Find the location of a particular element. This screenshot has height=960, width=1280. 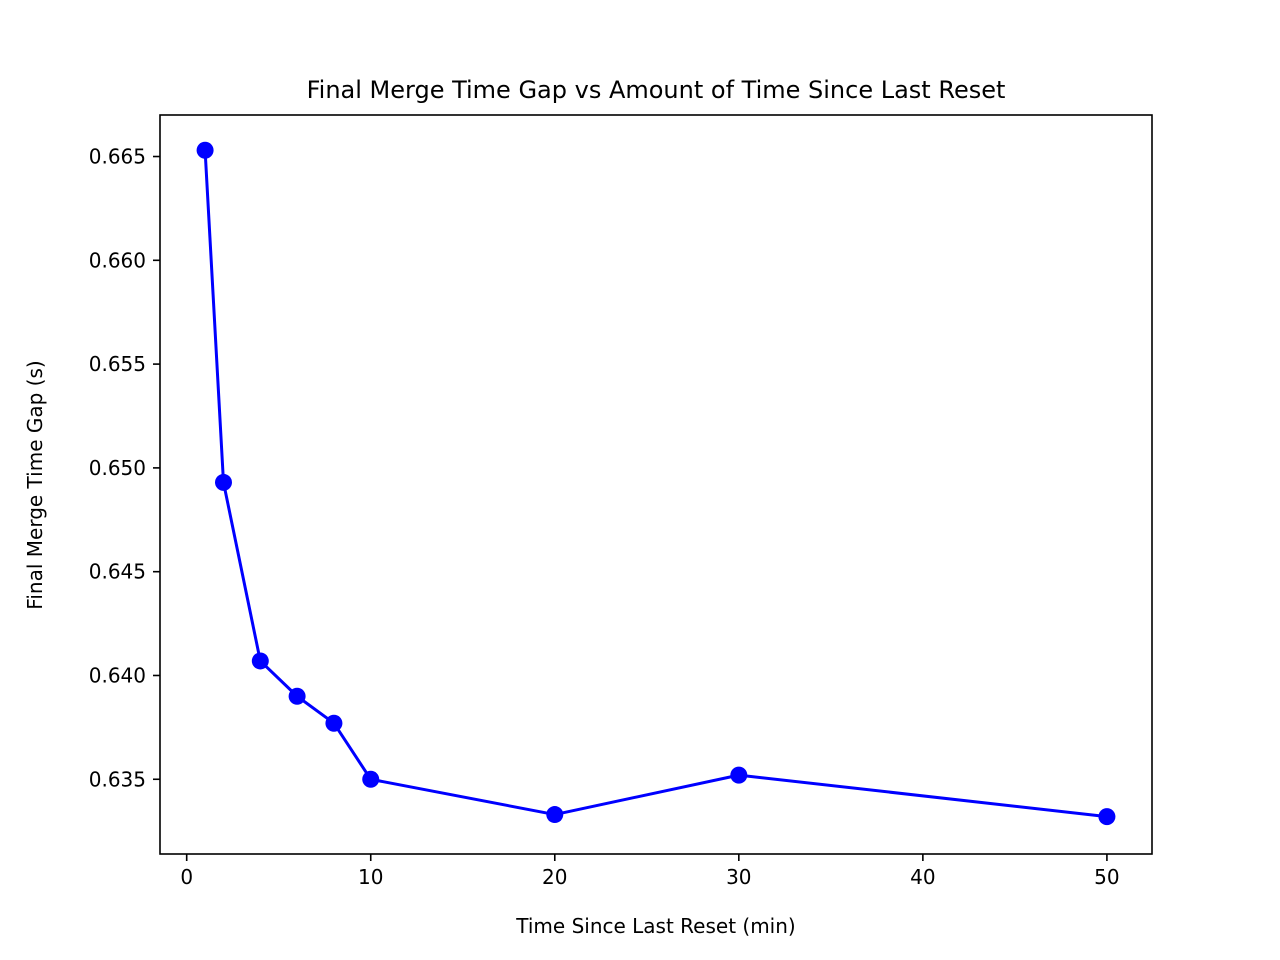

y-axis-label: Final Merge Time Gap (s) is located at coordinates (35, 484).